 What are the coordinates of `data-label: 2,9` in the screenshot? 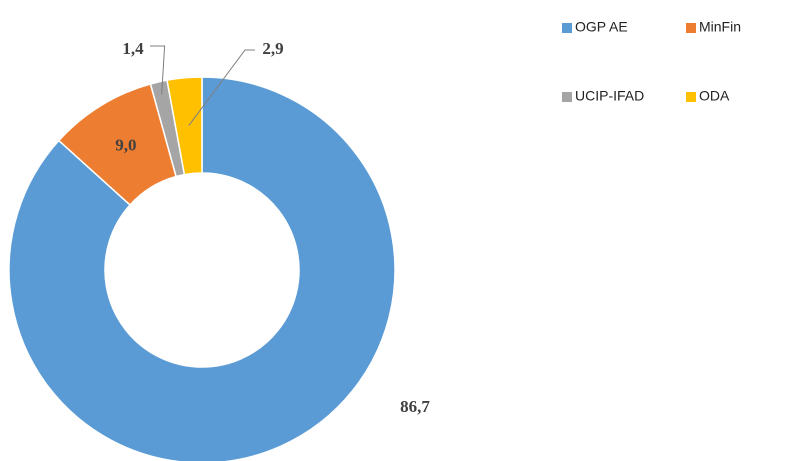 It's located at (272, 48).